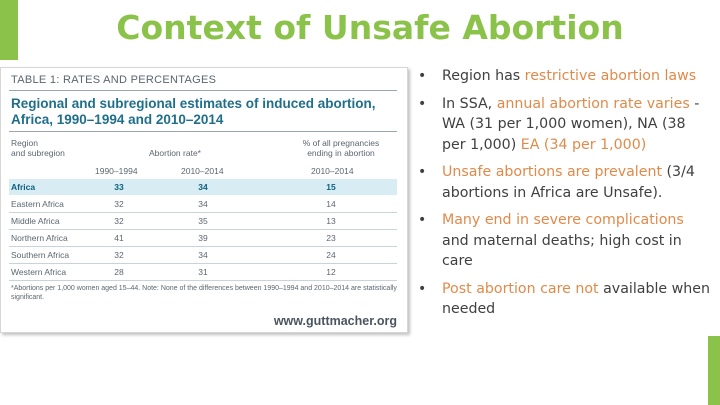 This screenshot has width=720, height=405. I want to click on header-region-line: Region, so click(24, 143).